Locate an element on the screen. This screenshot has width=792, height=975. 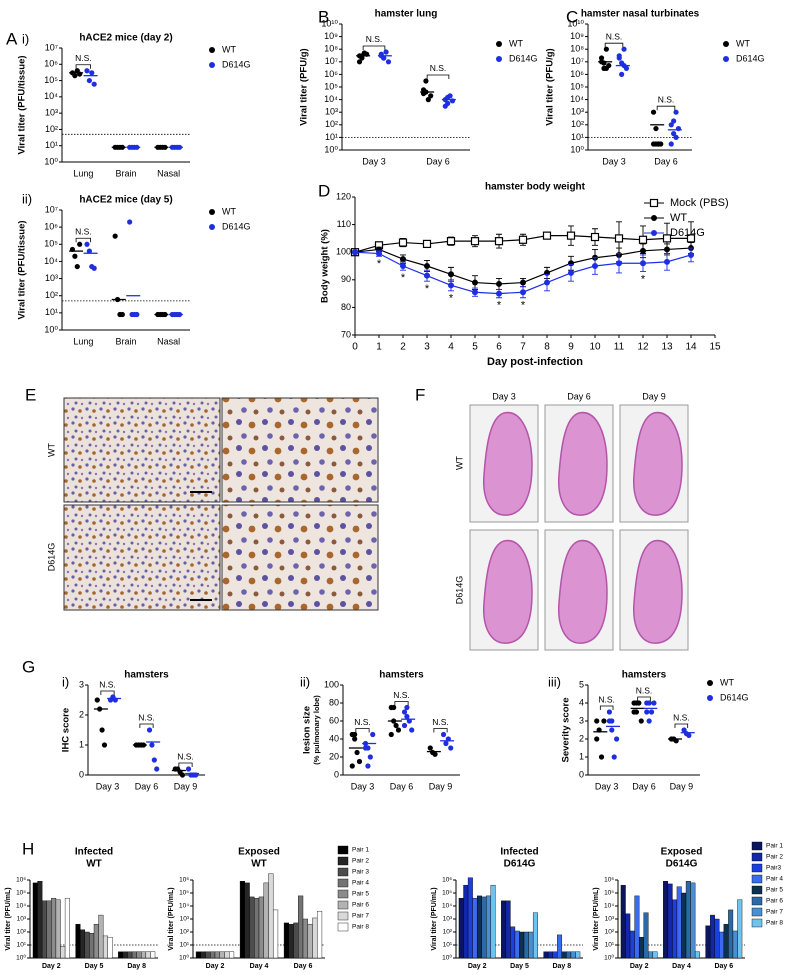
panel-sublabel: iii) is located at coordinates (554, 681).